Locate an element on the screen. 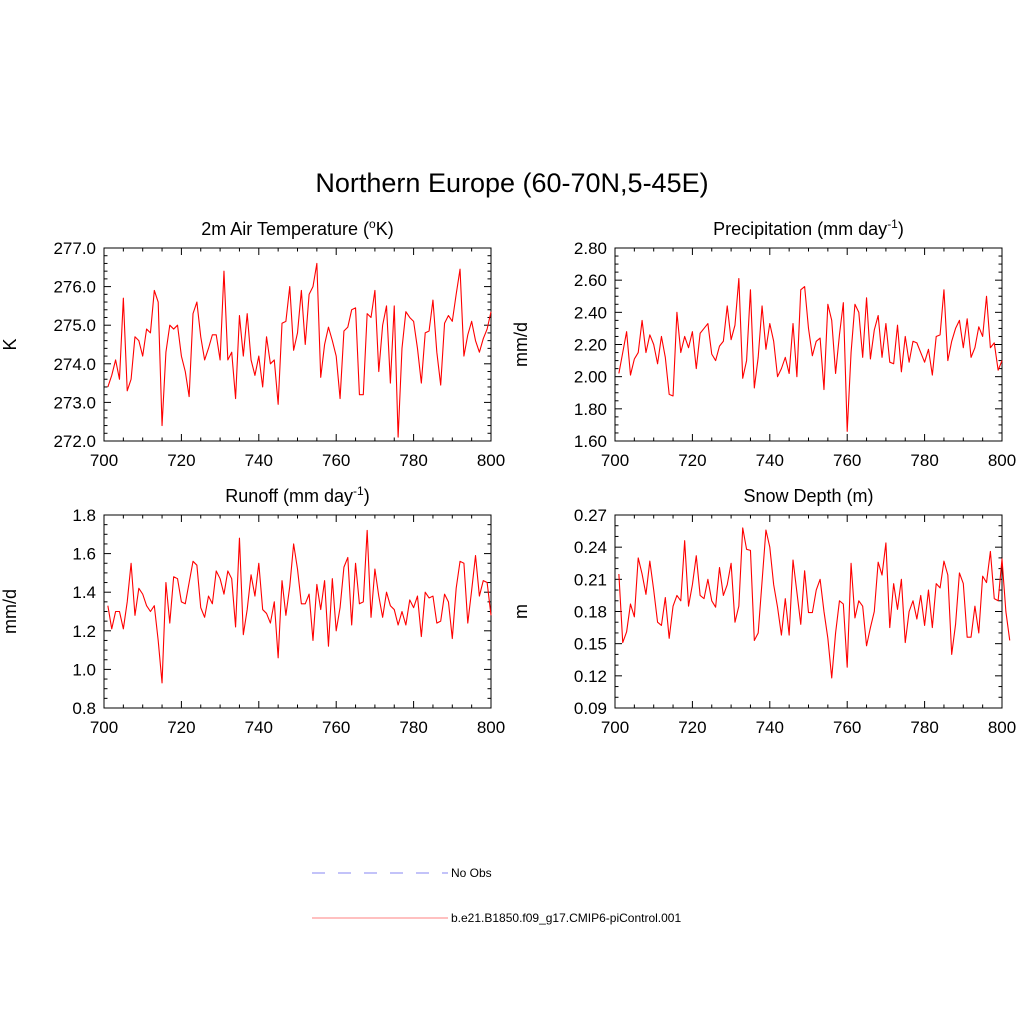  y-tick-label: 1.0 is located at coordinates (84, 669).